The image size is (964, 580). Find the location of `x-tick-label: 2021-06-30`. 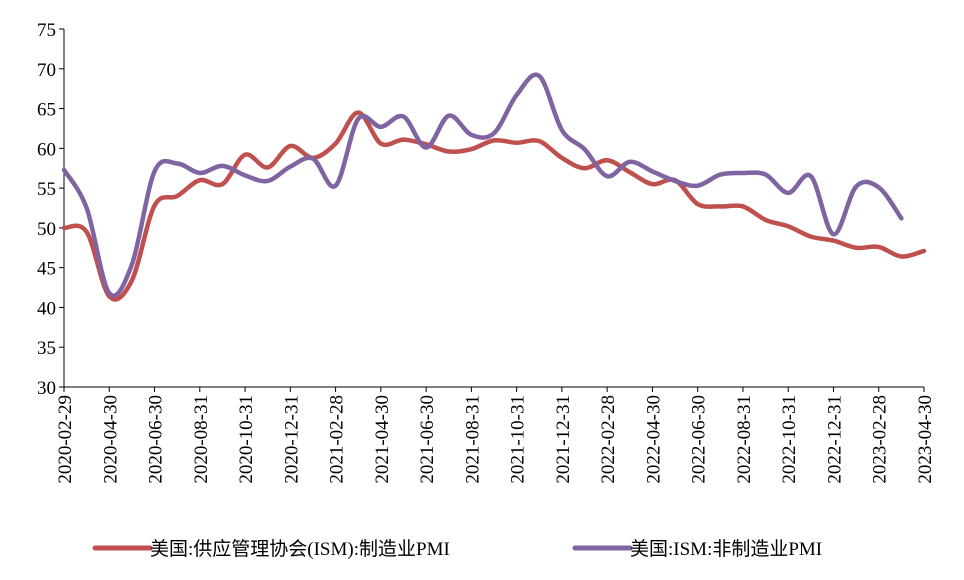

x-tick-label: 2021-06-30 is located at coordinates (427, 439).